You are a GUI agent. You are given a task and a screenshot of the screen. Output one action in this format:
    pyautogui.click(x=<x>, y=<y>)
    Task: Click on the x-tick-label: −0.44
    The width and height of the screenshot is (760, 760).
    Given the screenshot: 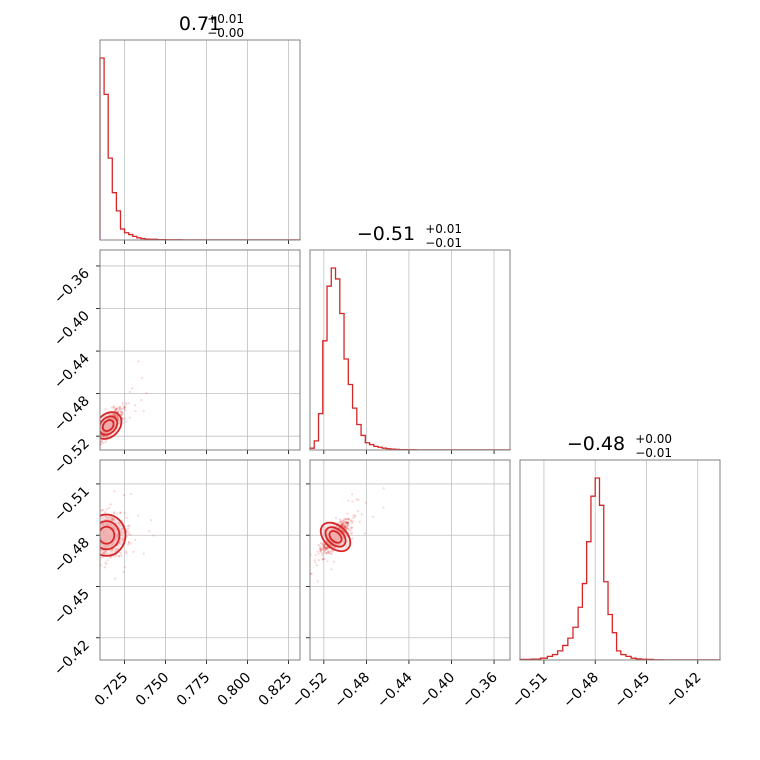 What is the action you would take?
    pyautogui.click(x=395, y=690)
    